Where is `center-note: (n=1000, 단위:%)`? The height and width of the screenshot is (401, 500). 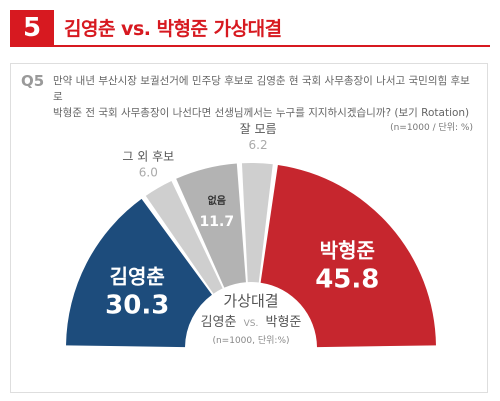 center-note: (n=1000, 단위:%) is located at coordinates (250, 340).